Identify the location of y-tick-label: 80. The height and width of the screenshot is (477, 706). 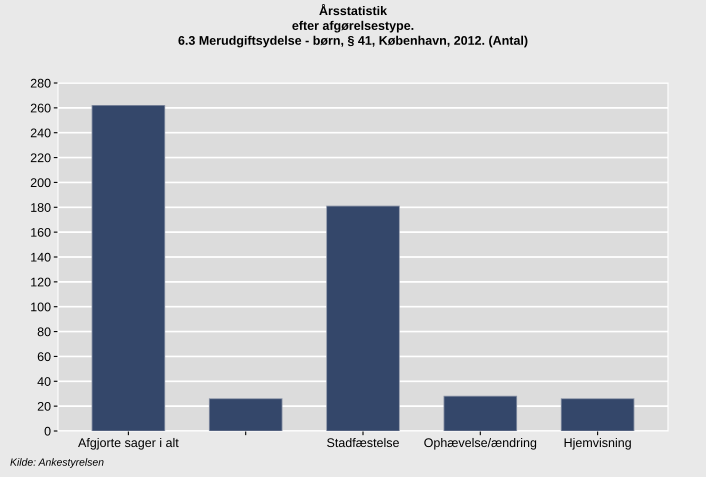
(44, 331).